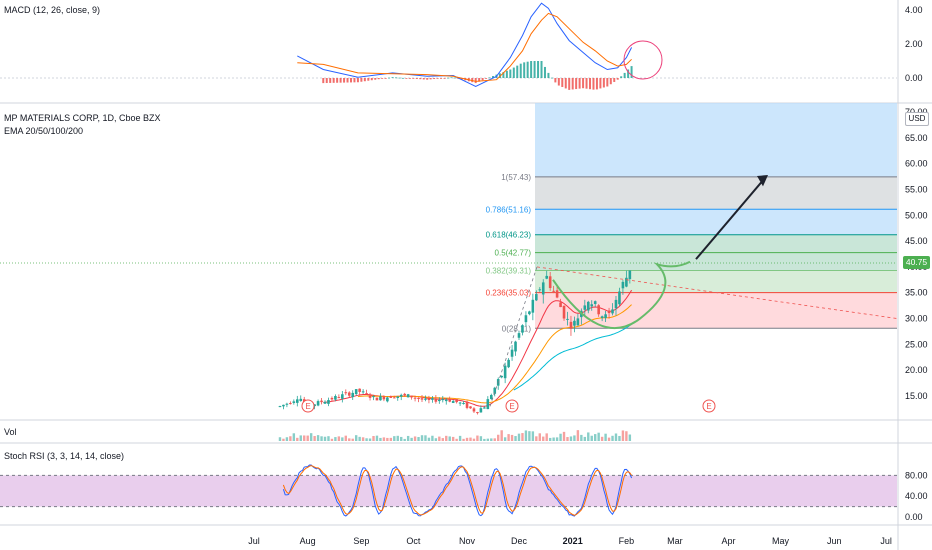  What do you see at coordinates (455, 435) in the screenshot?
I see `volume-pane` at bounding box center [455, 435].